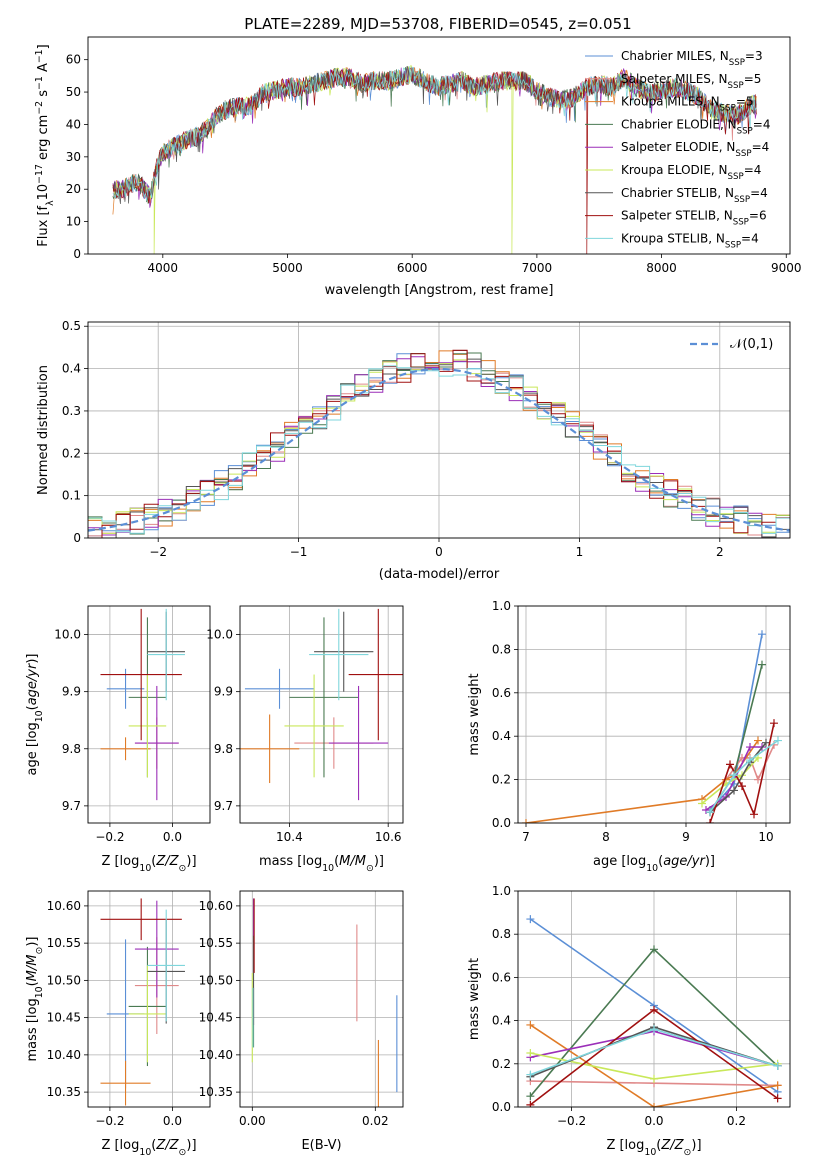  I want to click on histogram-kroupa-miles, so click(439, 444).